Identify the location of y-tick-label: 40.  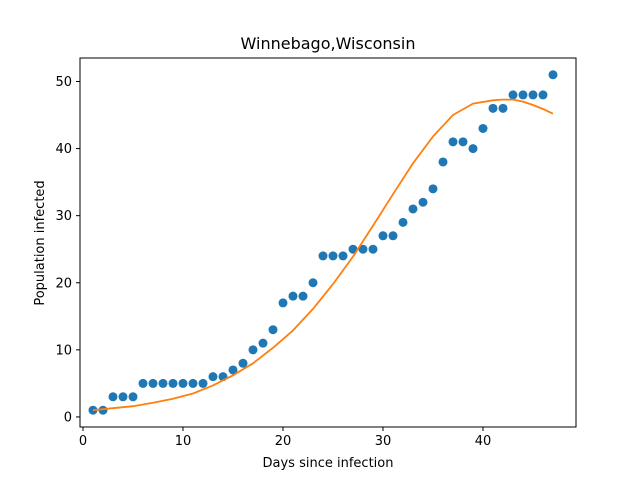
(63, 149).